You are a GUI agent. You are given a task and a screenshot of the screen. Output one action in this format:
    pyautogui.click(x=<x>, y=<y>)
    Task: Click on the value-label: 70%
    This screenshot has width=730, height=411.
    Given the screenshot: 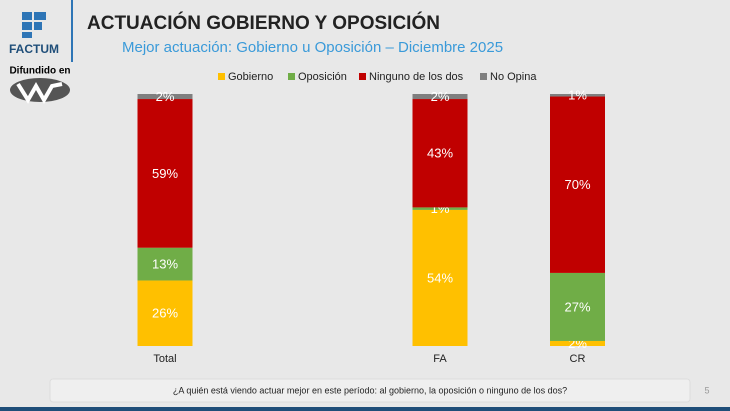 What is the action you would take?
    pyautogui.click(x=577, y=184)
    